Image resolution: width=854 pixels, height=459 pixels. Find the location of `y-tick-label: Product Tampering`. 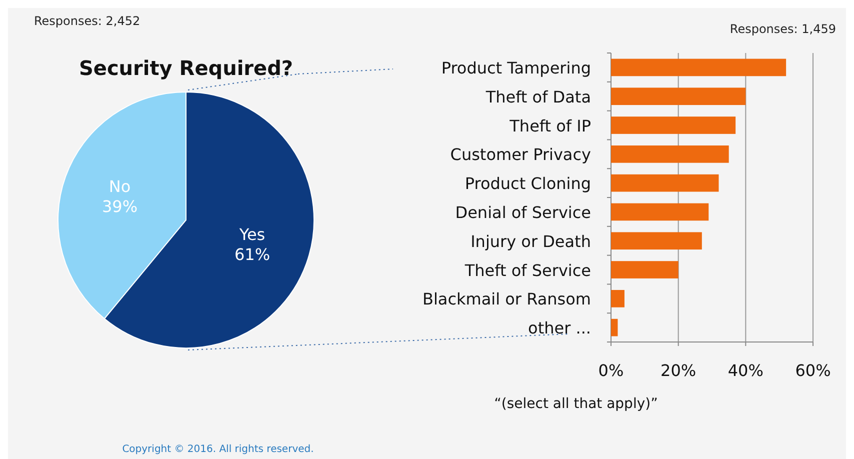

y-tick-label: Product Tampering is located at coordinates (516, 68).